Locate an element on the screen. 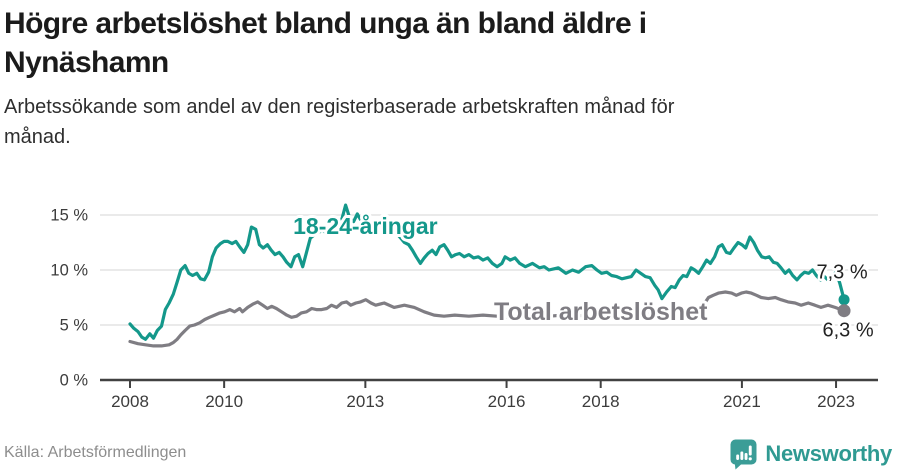  source-note: Källa: Arbetsförmedlingen is located at coordinates (95, 452).